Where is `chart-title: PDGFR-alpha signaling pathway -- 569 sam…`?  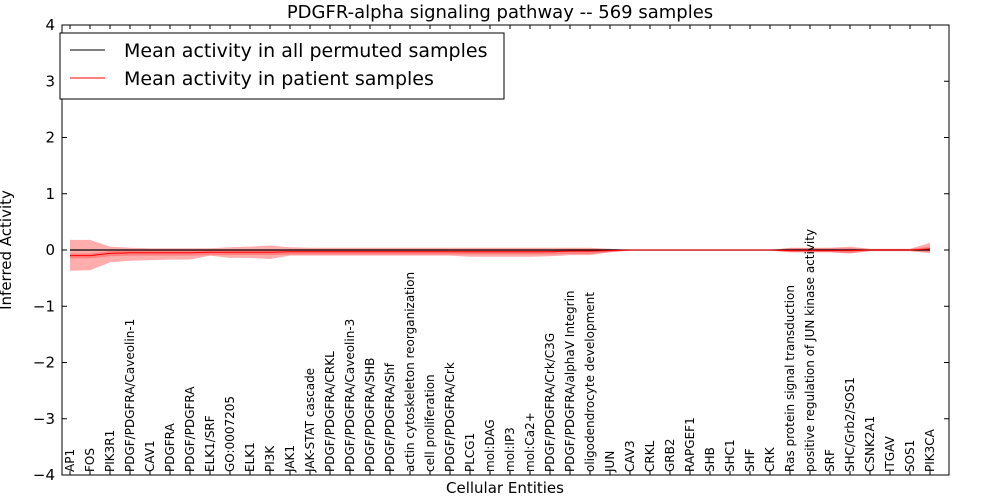 chart-title: PDGFR-alpha signaling pathway -- 569 sam… is located at coordinates (500, 12).